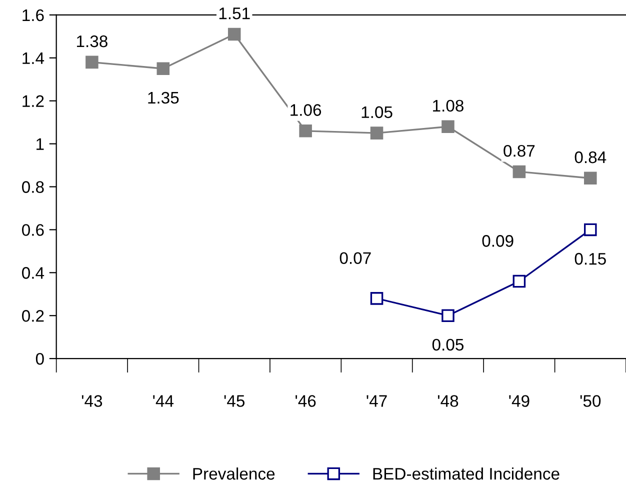  What do you see at coordinates (306, 110) in the screenshot?
I see `data-label: 1.06` at bounding box center [306, 110].